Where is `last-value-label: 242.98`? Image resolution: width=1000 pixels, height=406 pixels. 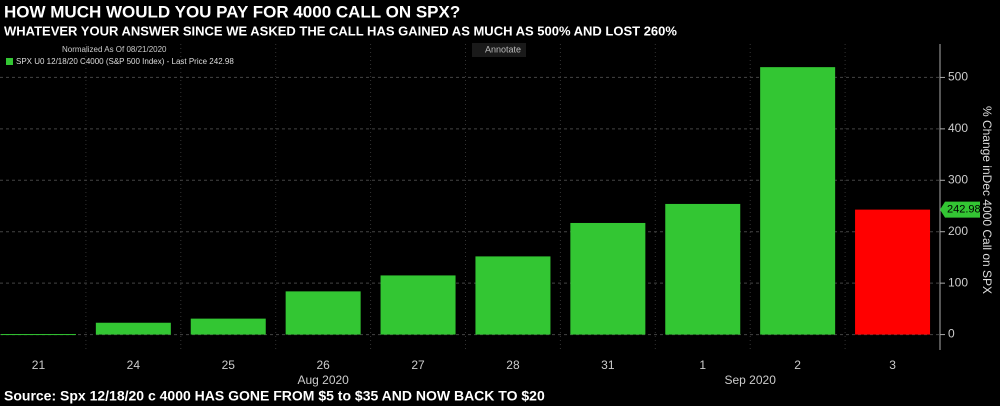 last-value-label: 242.98 is located at coordinates (964, 210).